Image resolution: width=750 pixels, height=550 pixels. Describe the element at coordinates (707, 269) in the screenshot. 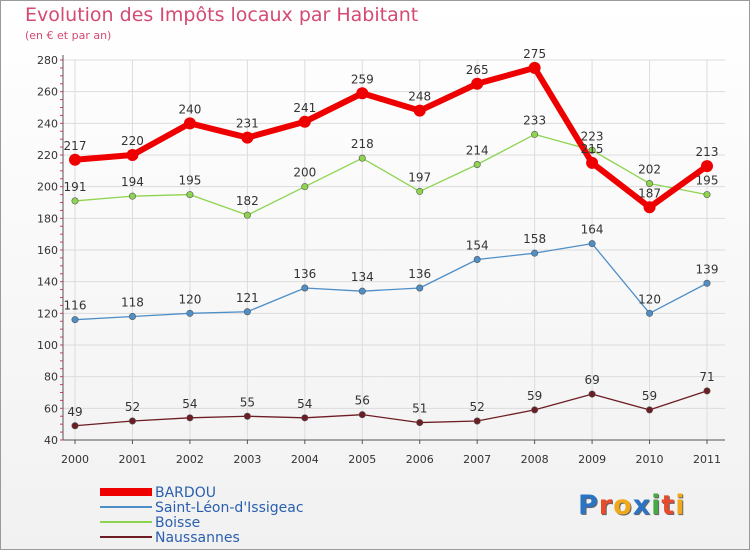

I see `data-label: 139` at that location.